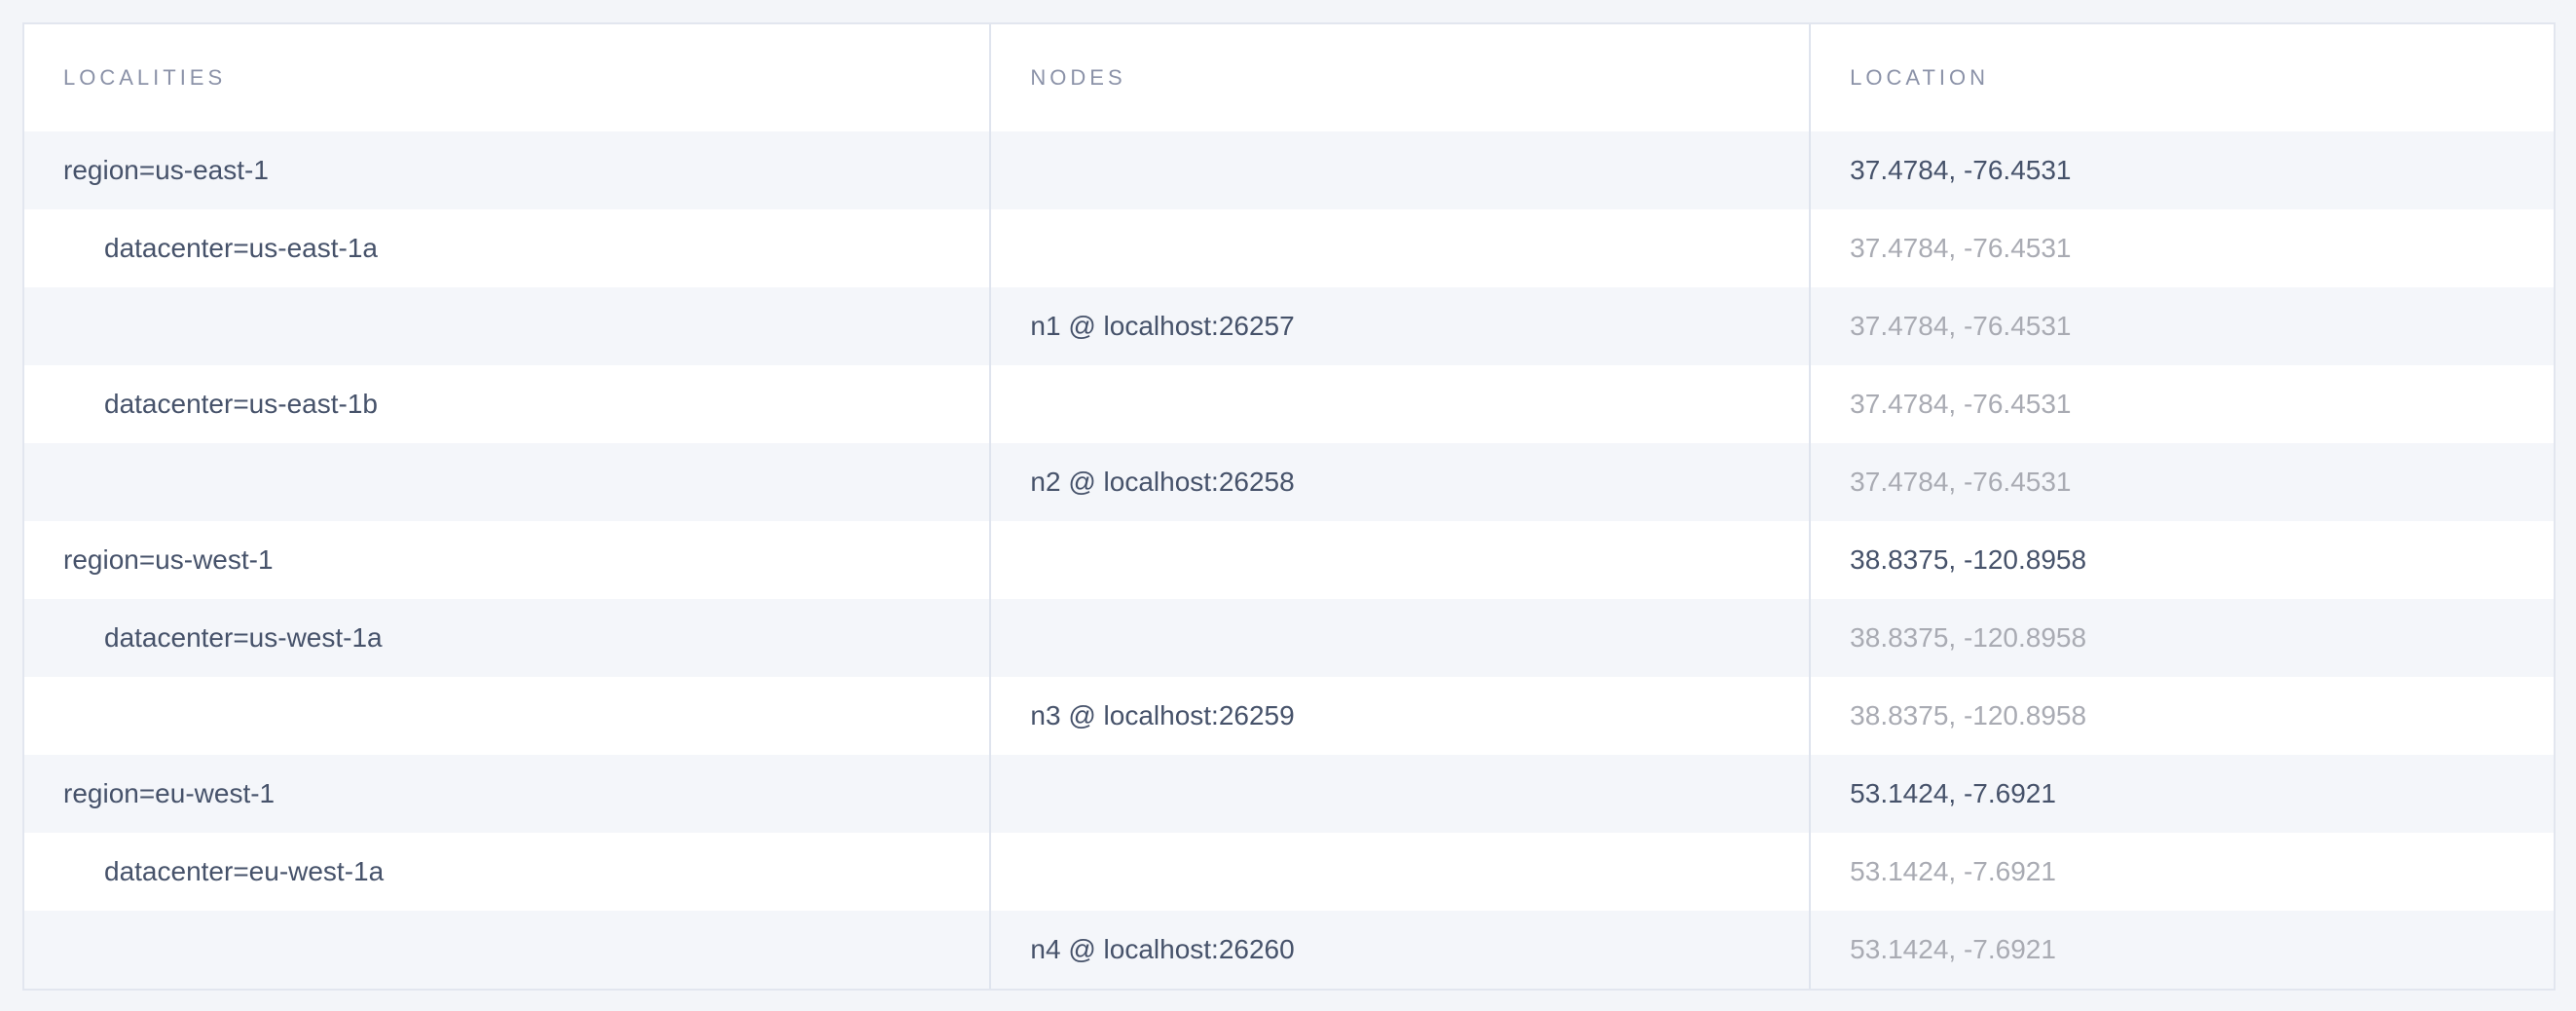 The height and width of the screenshot is (1011, 2576). I want to click on locality-cell: datacenter=us-east-1a, so click(507, 248).